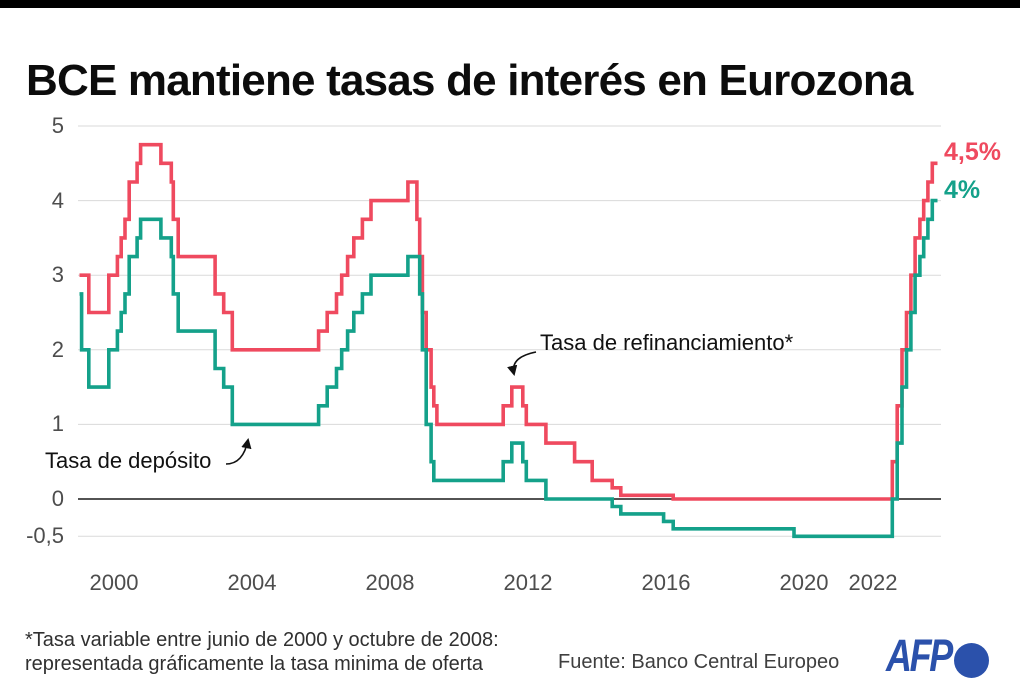 The image size is (1020, 700). I want to click on x-tick-label: 2016, so click(666, 582).